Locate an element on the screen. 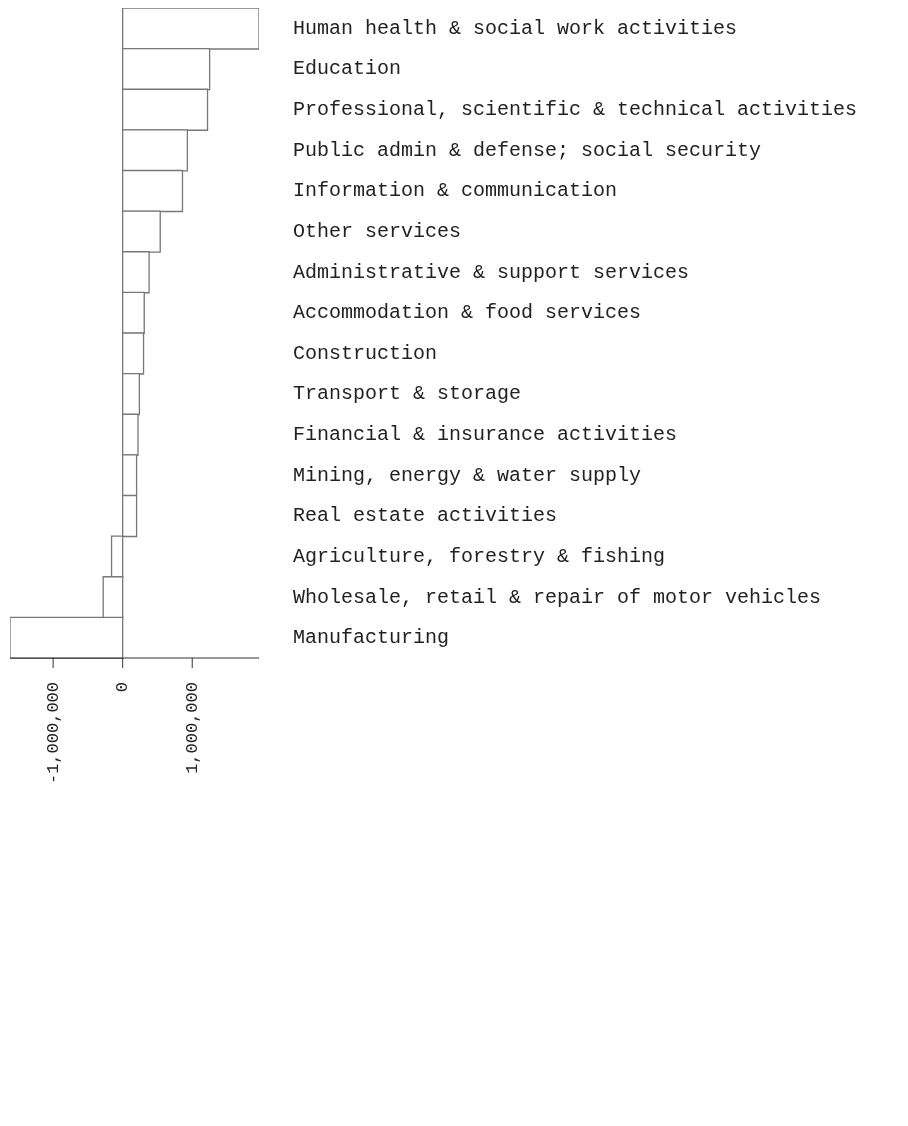 The height and width of the screenshot is (1126, 908). y-tick-label: Mining, energy & water supply is located at coordinates (467, 475).